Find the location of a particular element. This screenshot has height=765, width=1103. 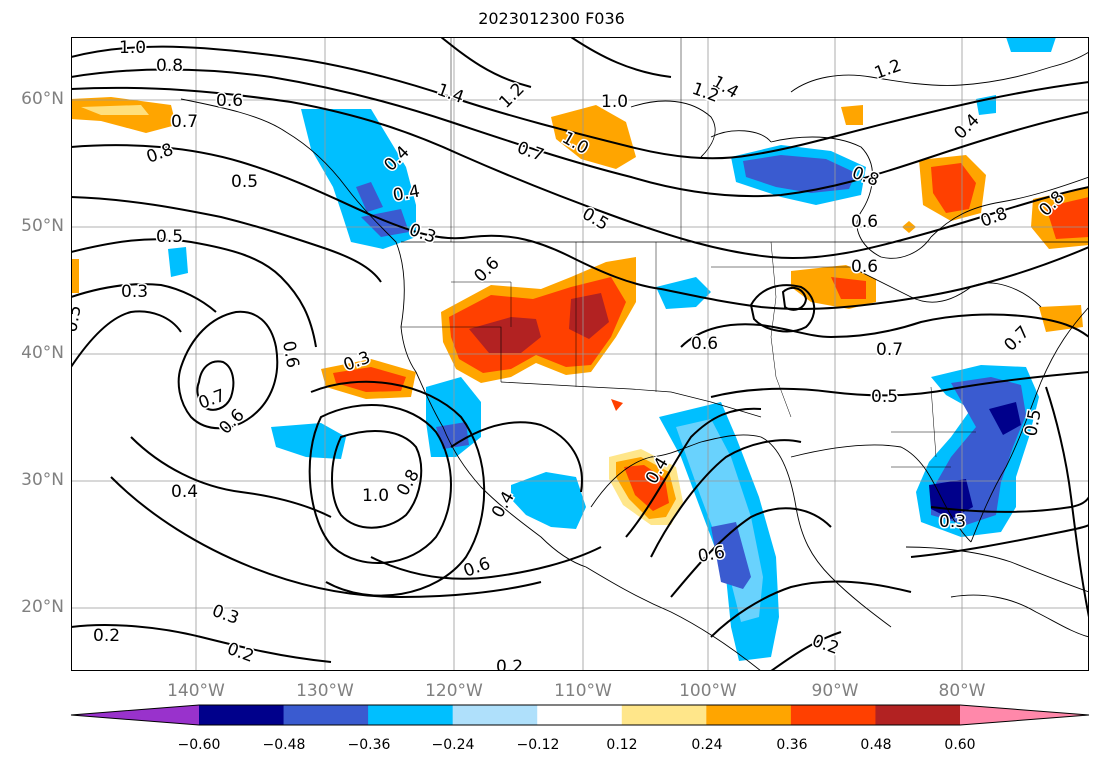

lon-tick-label: 90°W is located at coordinates (835, 691).